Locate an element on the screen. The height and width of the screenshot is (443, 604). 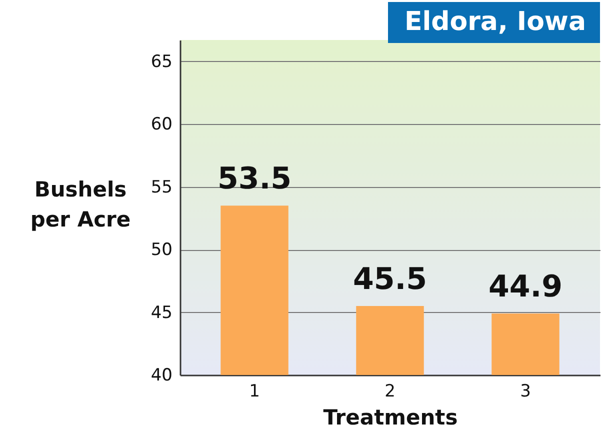
y-tick-label: 55 is located at coordinates (161, 187).